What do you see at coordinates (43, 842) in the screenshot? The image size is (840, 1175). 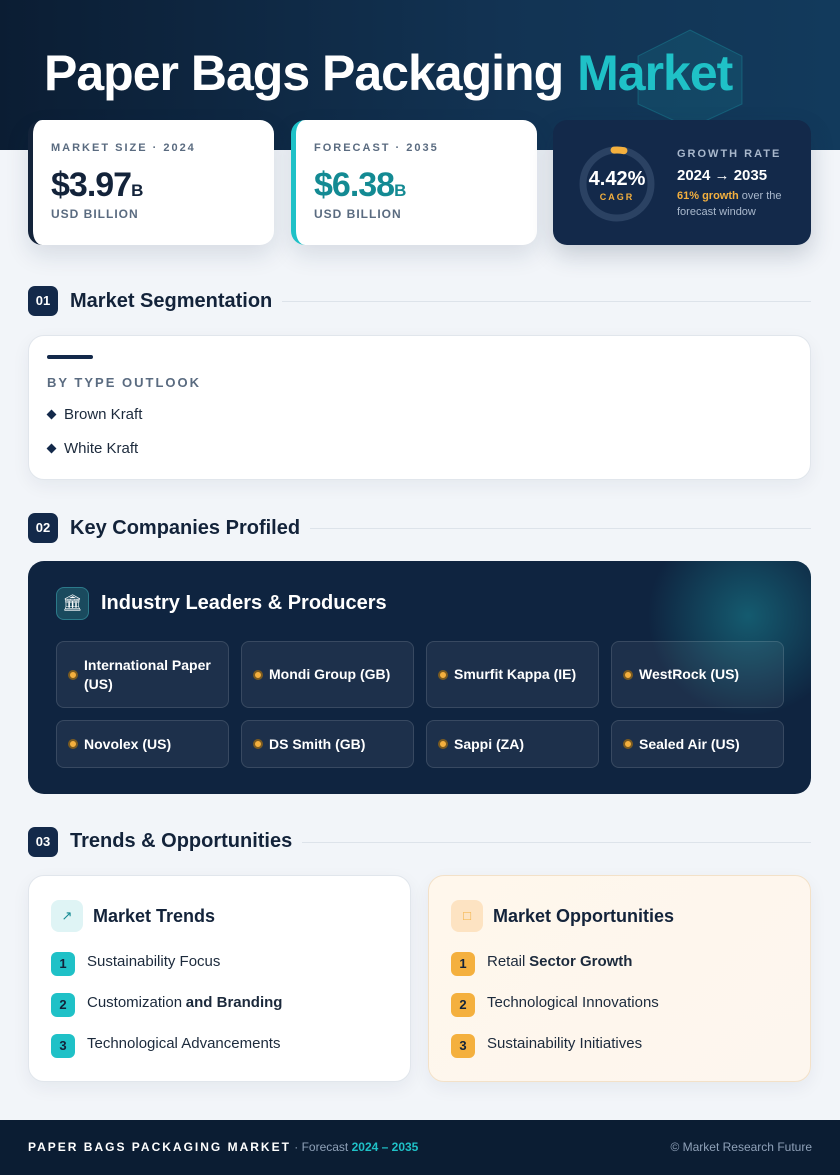 I see `section-number: 03` at bounding box center [43, 842].